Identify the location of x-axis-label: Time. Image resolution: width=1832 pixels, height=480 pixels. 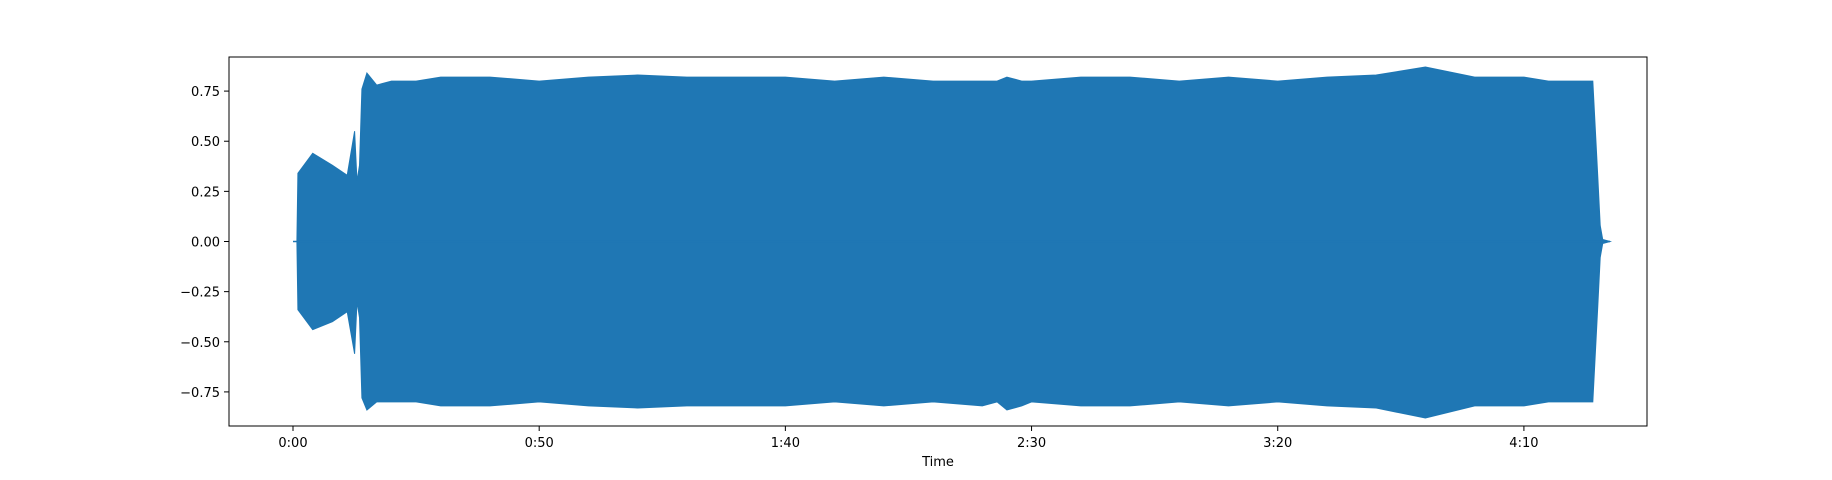
(937, 462).